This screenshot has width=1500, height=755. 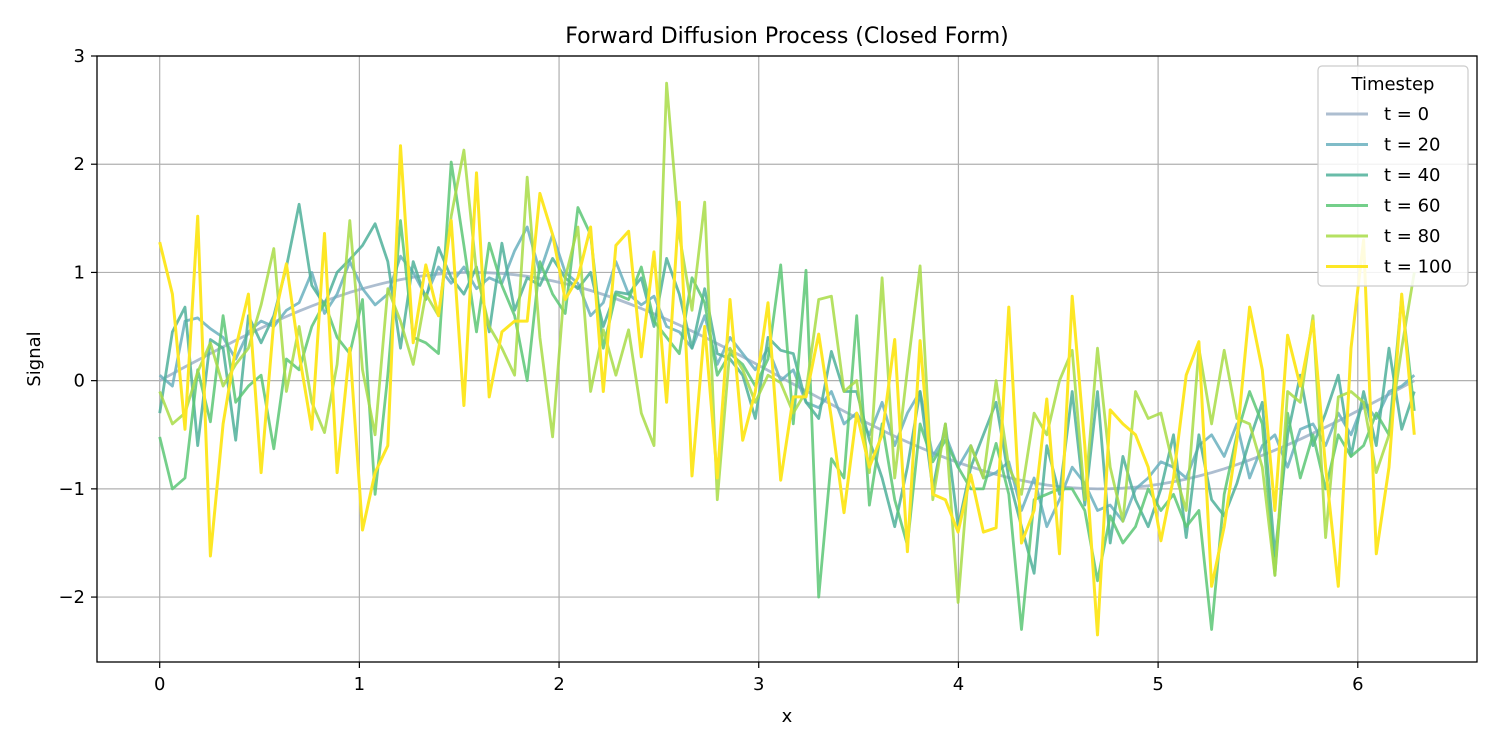 I want to click on legend-box, so click(x=1393, y=176).